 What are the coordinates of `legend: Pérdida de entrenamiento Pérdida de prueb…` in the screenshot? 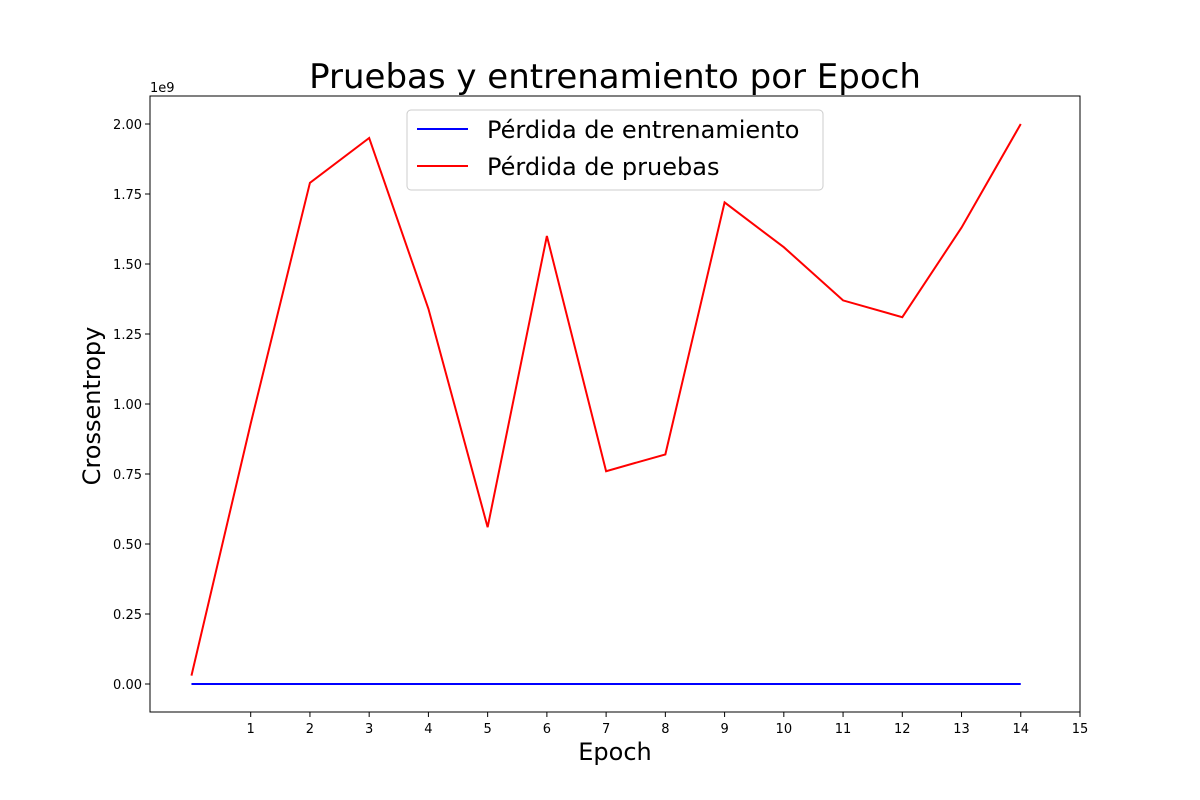 It's located at (615, 150).